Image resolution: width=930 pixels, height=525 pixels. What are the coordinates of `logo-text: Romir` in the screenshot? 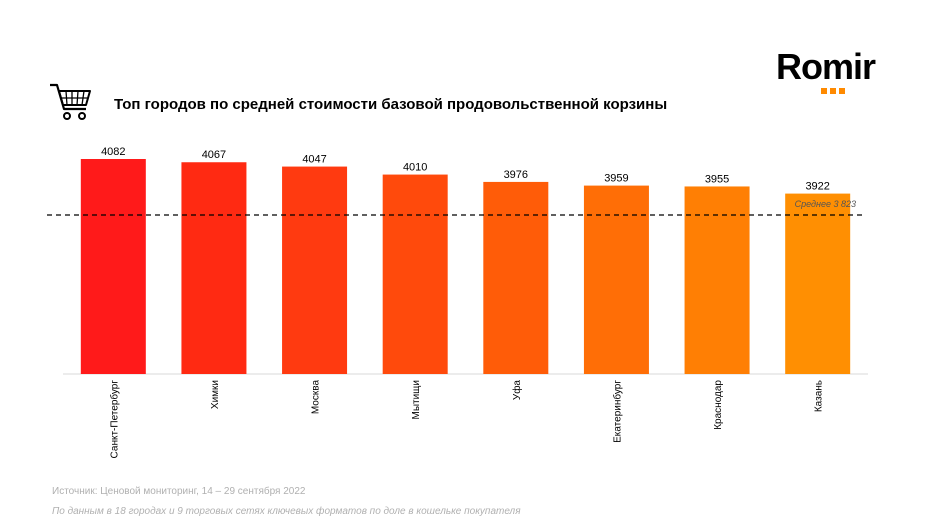 It's located at (826, 66).